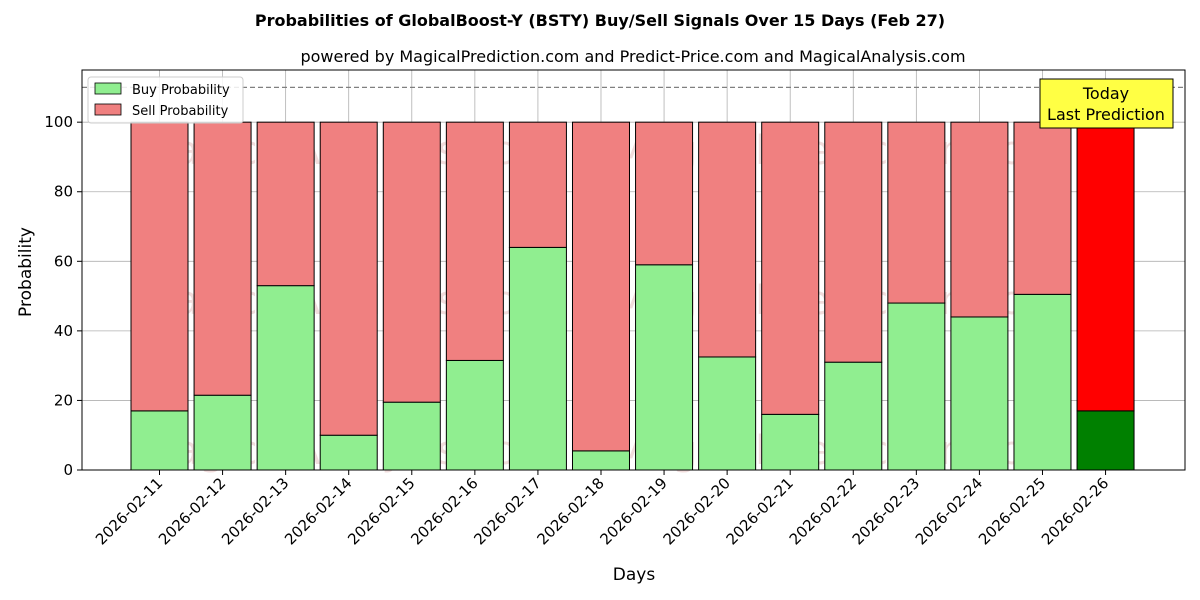 This screenshot has height=600, width=1200. I want to click on y-tick-label-0: 0, so click(68, 470).